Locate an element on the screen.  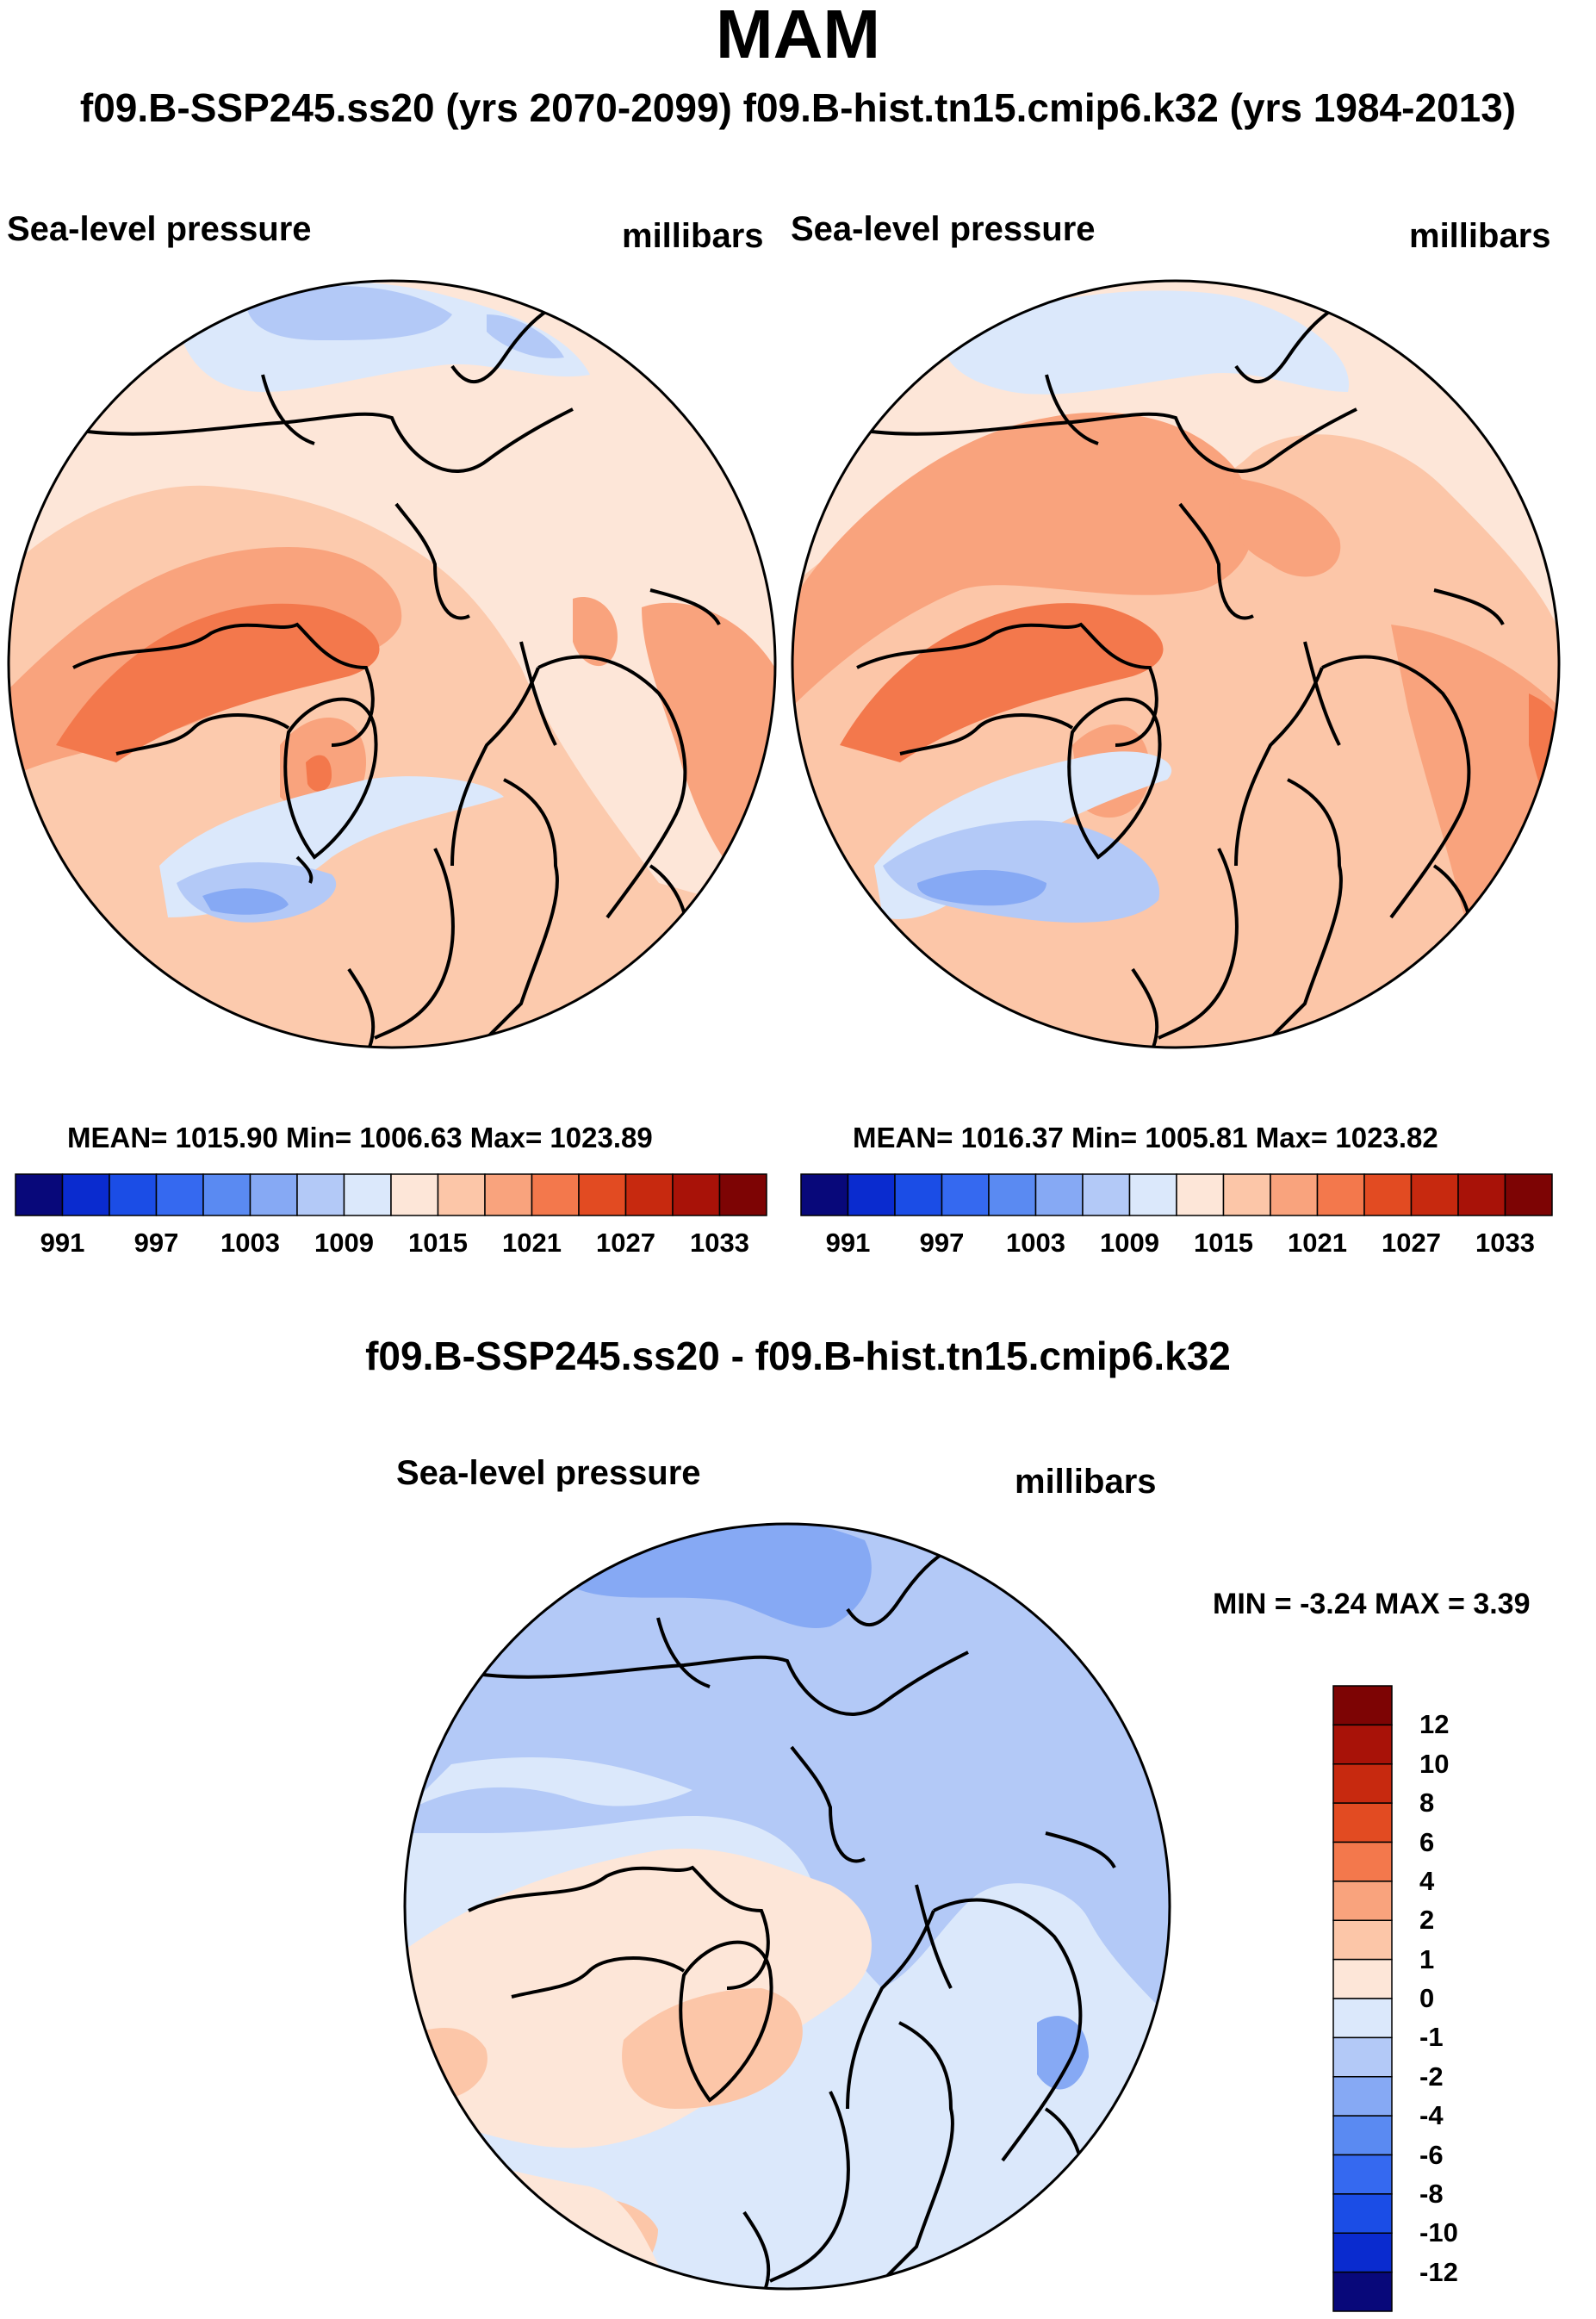
diff-coastlines is located at coordinates (783, 1918).